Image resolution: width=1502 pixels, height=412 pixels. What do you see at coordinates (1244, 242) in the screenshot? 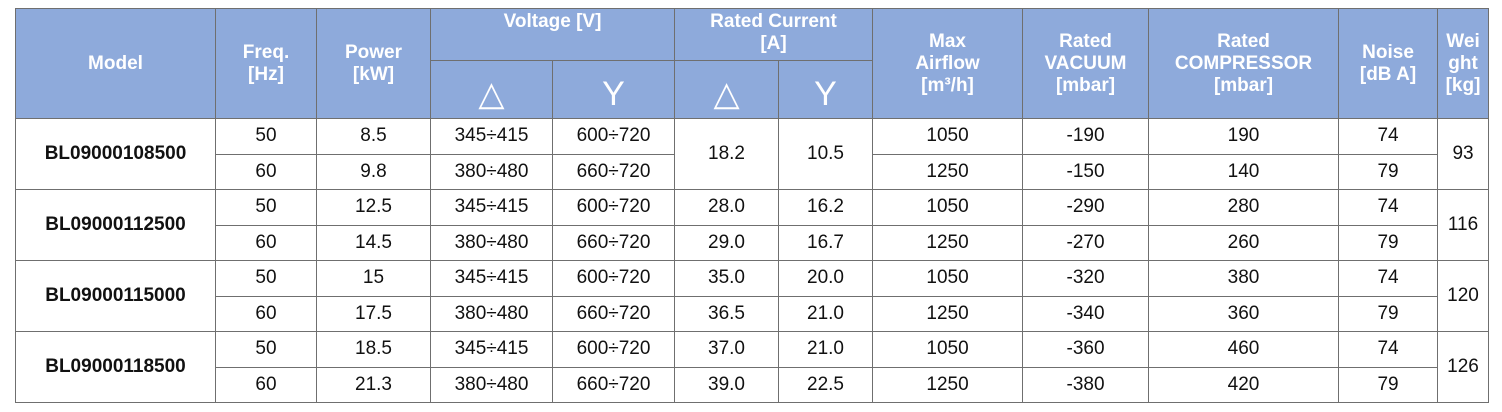
I see `data-cell: 260` at bounding box center [1244, 242].